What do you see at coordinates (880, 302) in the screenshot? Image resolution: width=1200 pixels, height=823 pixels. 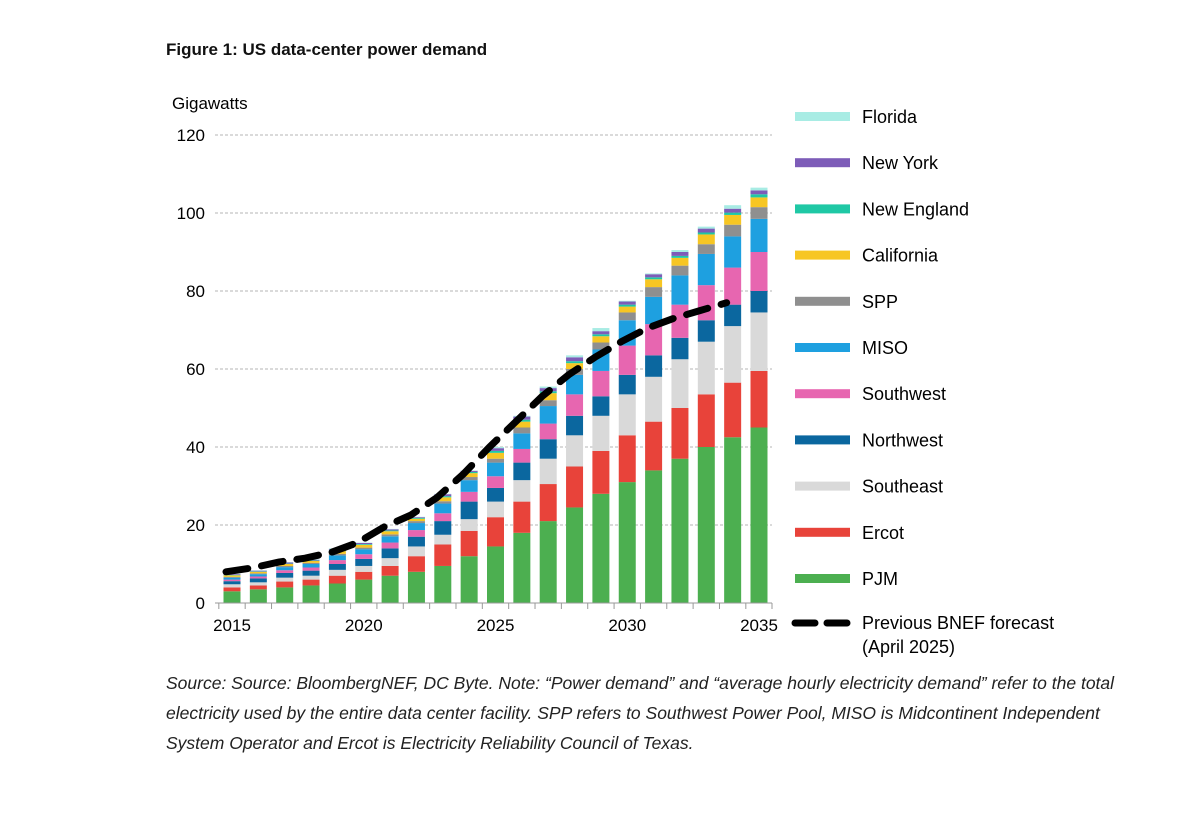 I see `legend-label: SPP` at bounding box center [880, 302].